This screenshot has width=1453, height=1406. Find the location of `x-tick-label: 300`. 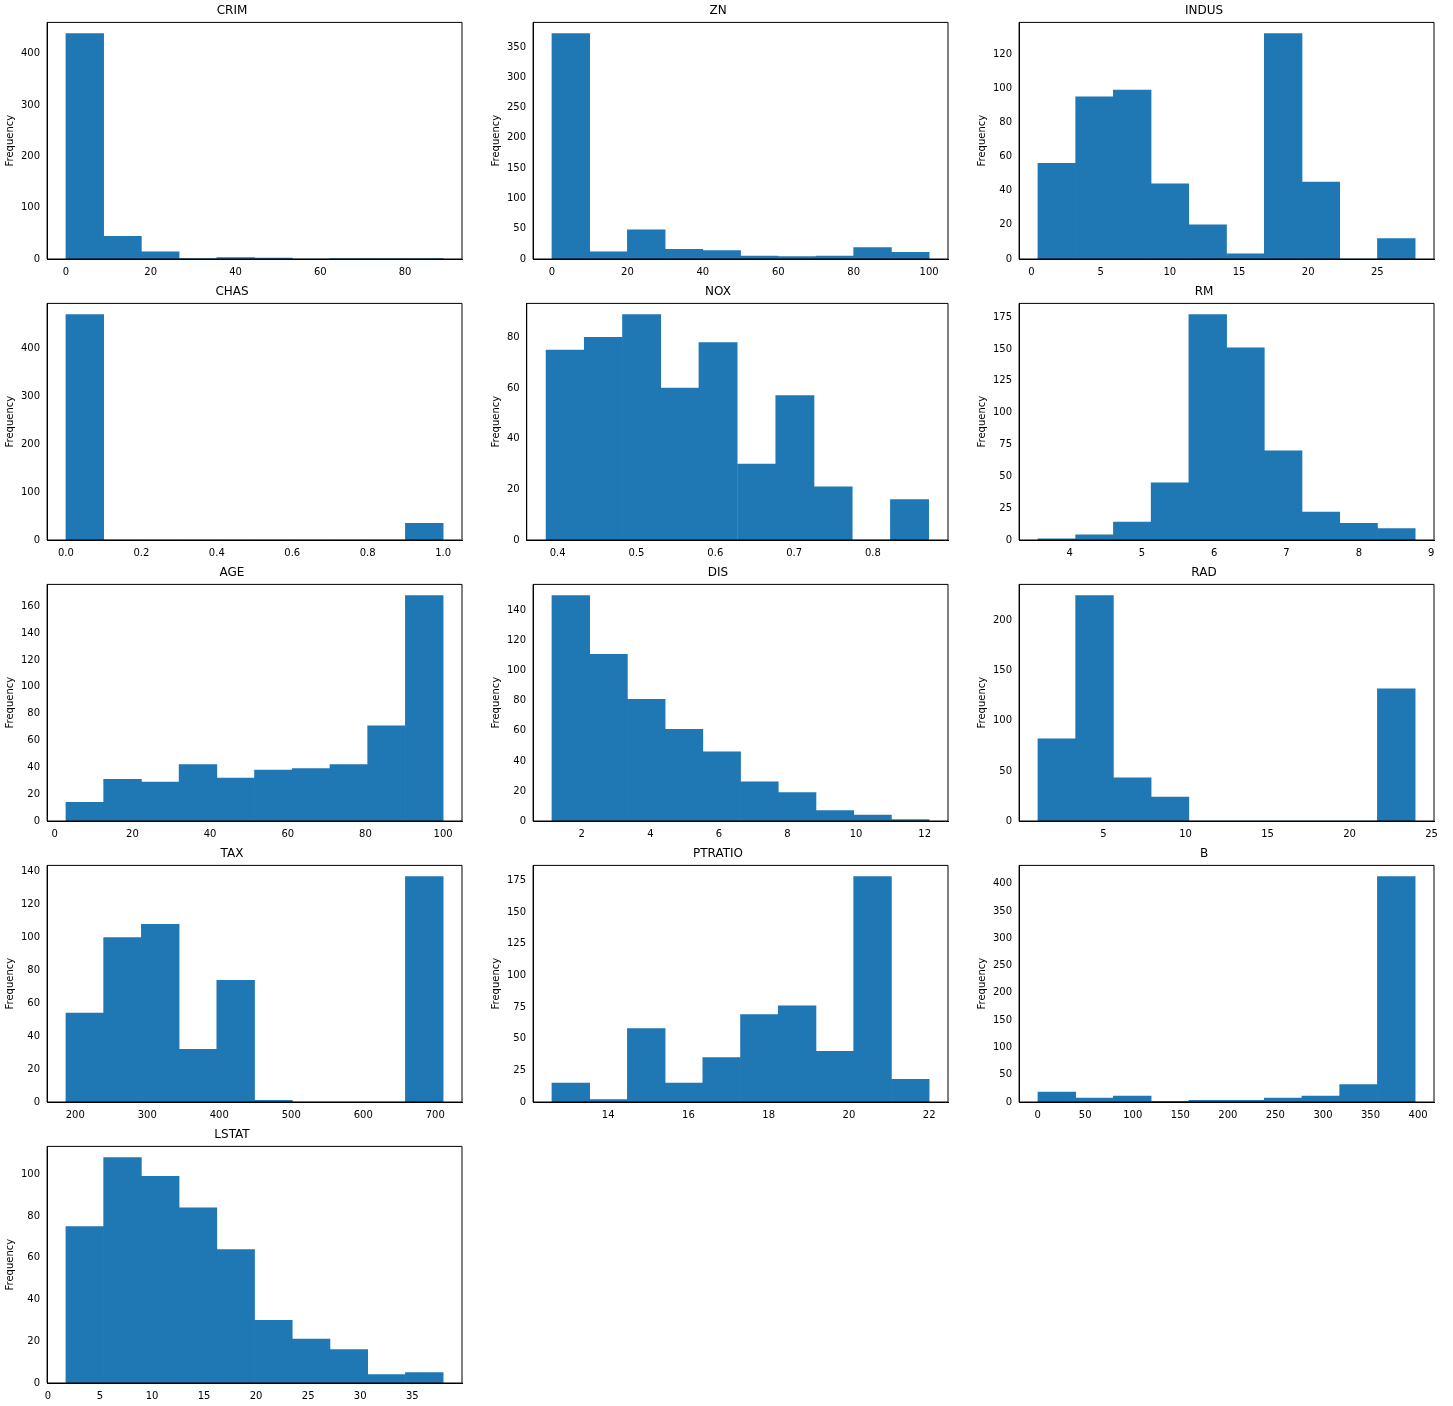

x-tick-label: 300 is located at coordinates (147, 1114).